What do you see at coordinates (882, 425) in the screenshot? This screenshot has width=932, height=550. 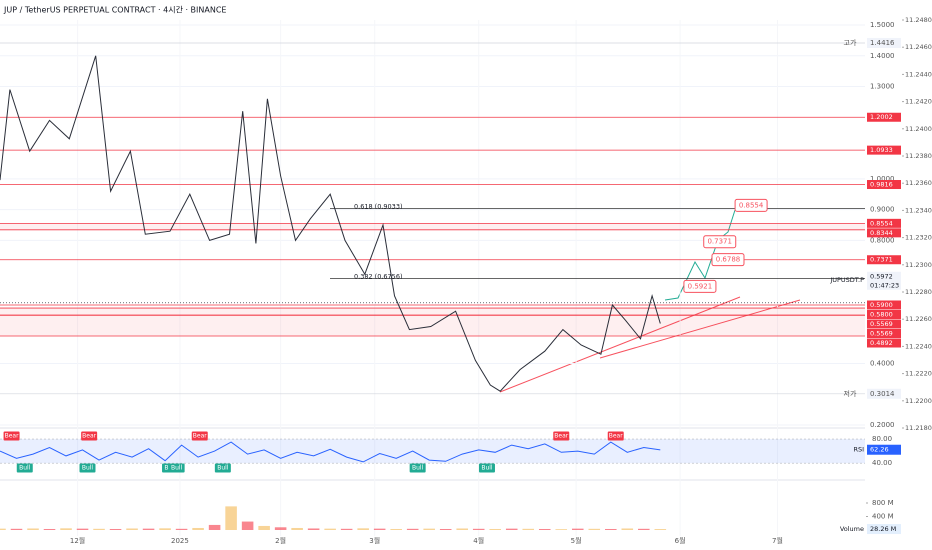 I see `y-tick-label: 0.2000` at bounding box center [882, 425].